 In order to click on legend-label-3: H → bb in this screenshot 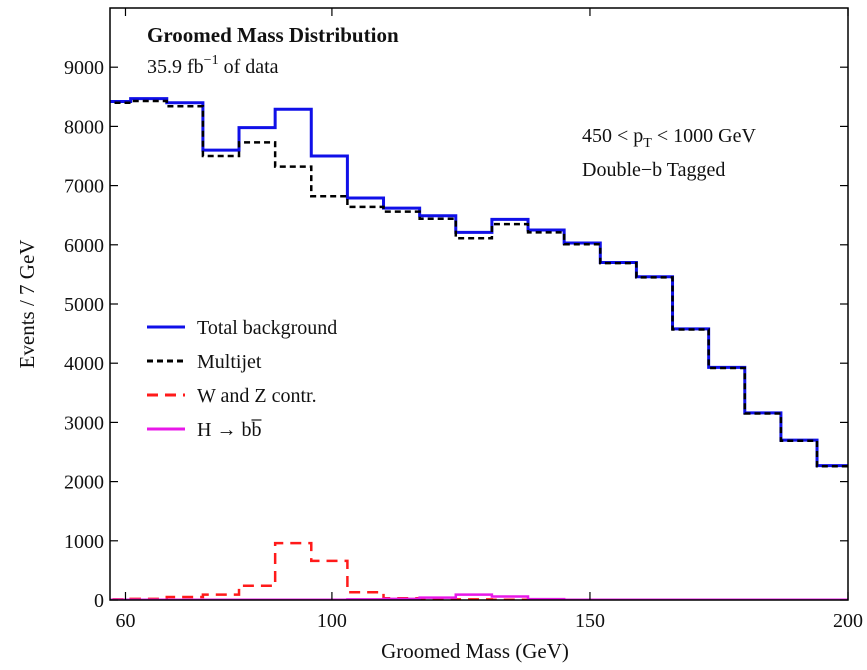, I will do `click(229, 430)`.